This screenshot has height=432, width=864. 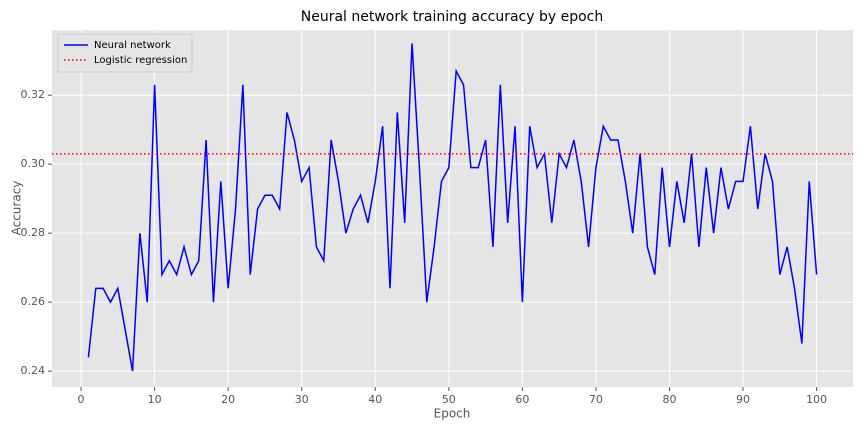 What do you see at coordinates (375, 399) in the screenshot?
I see `x-tick-label: 40` at bounding box center [375, 399].